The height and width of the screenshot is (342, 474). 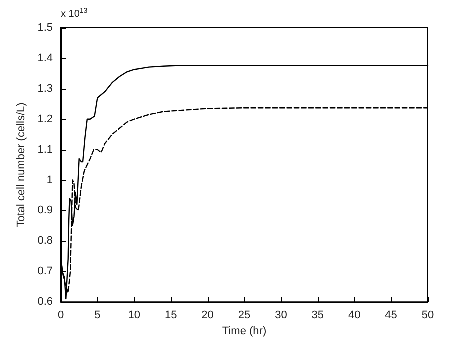 What do you see at coordinates (391, 316) in the screenshot?
I see `x-tick-label: 45` at bounding box center [391, 316].